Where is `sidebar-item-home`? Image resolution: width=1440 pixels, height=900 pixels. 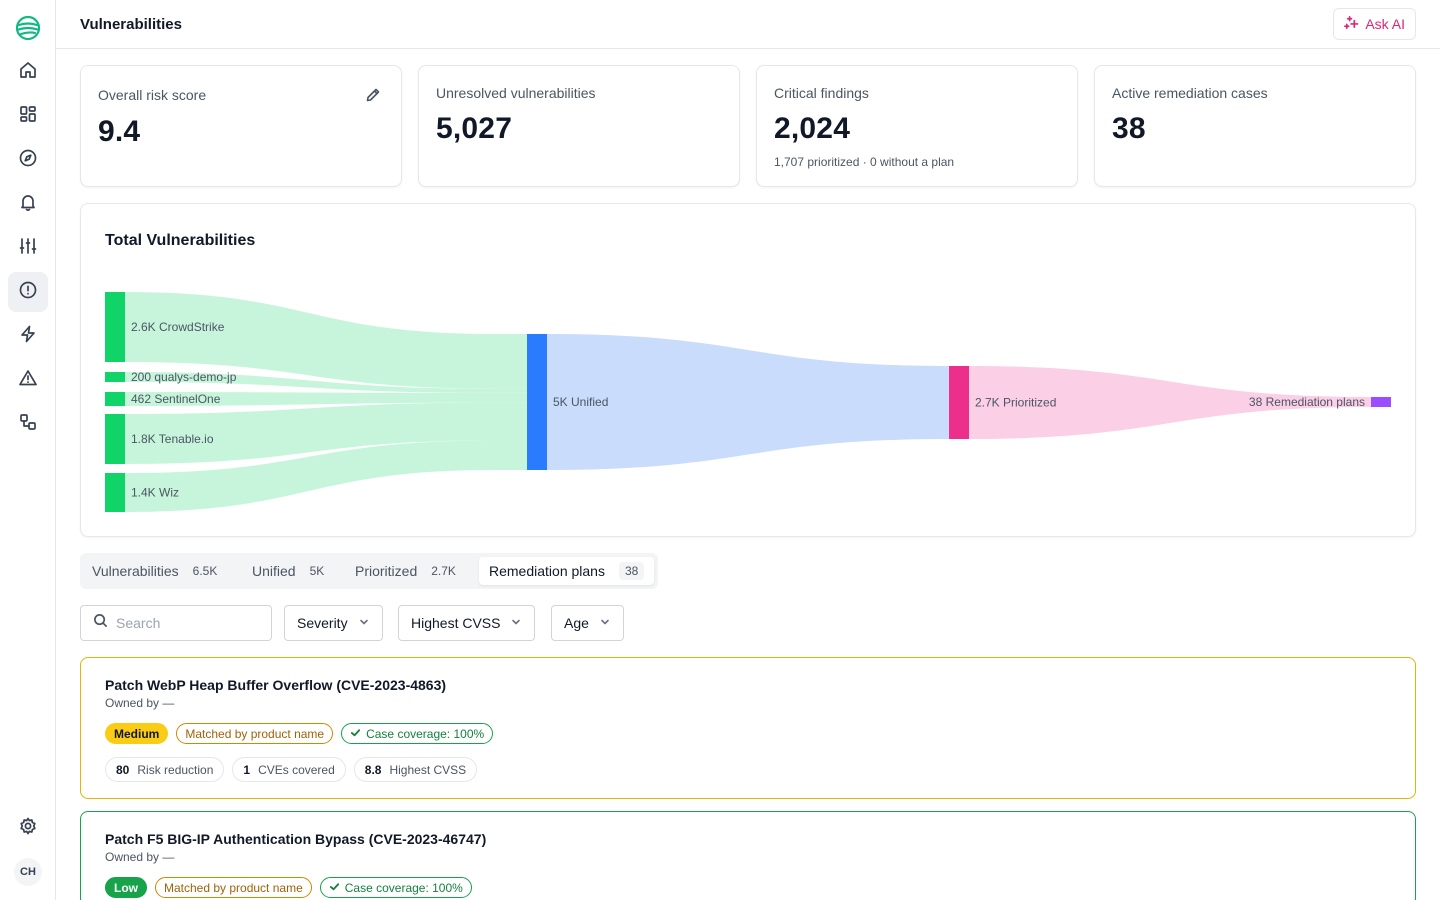
sidebar-item-home is located at coordinates (28, 72).